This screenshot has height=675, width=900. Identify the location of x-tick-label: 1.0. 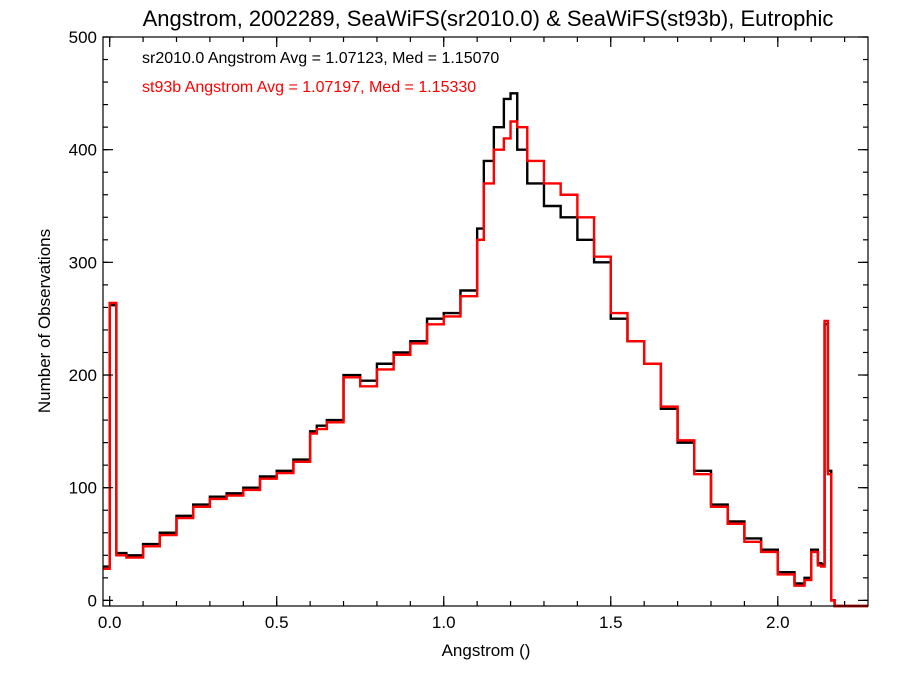
(444, 622).